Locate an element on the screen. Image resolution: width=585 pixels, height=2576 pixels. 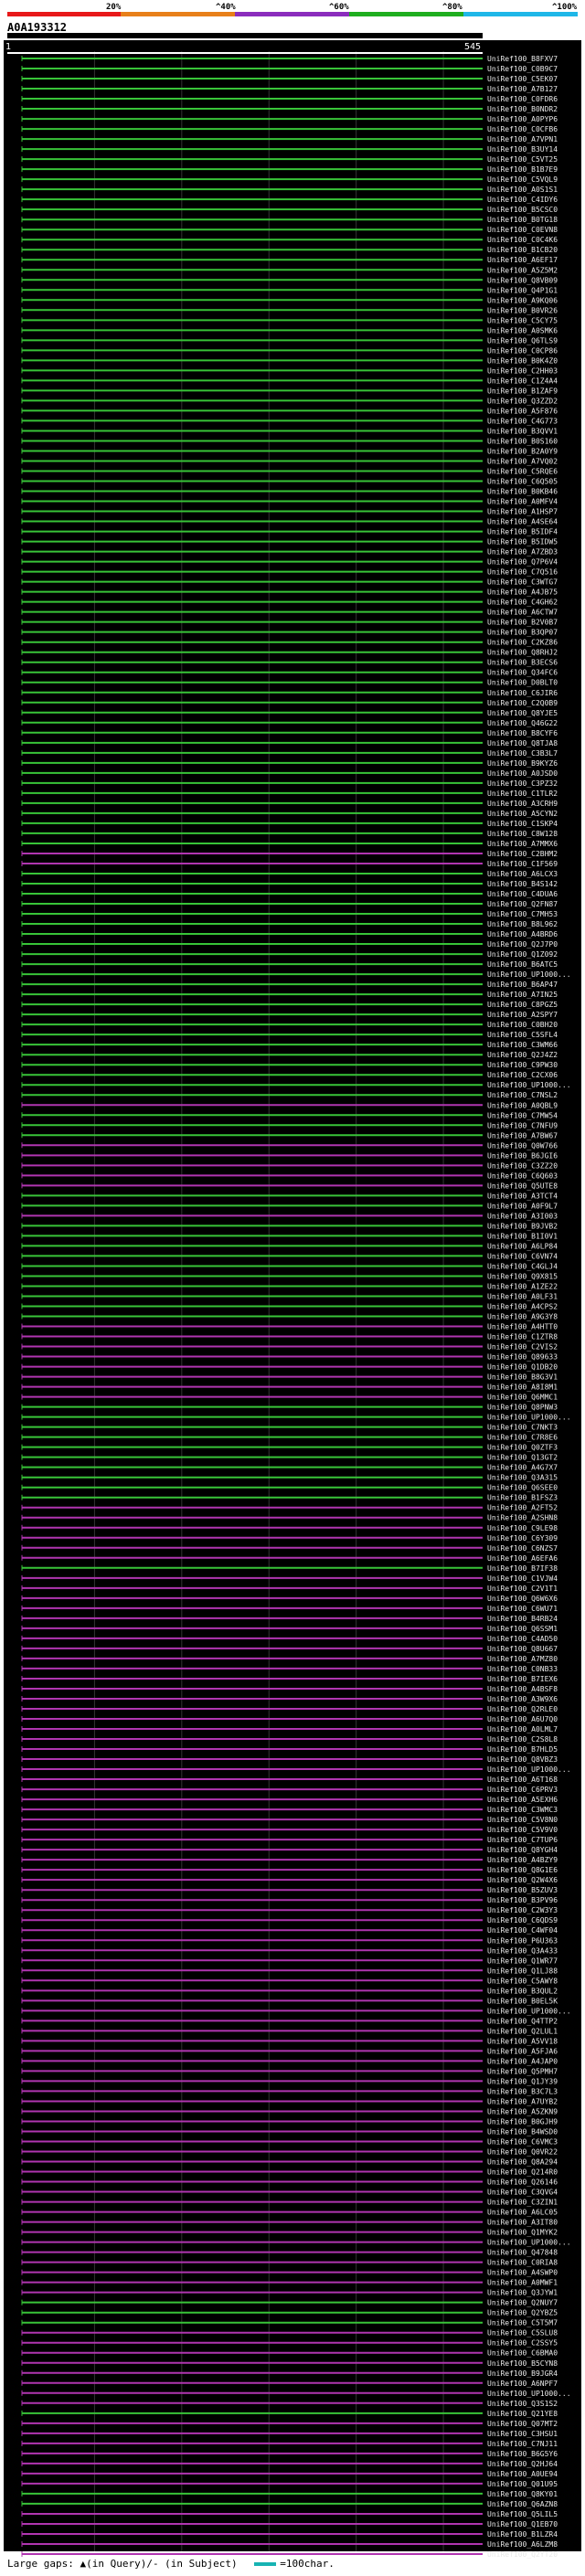
gaps-label: Large gaps: ▲(in Query)/- (in Subject) is located at coordinates (122, 2564).